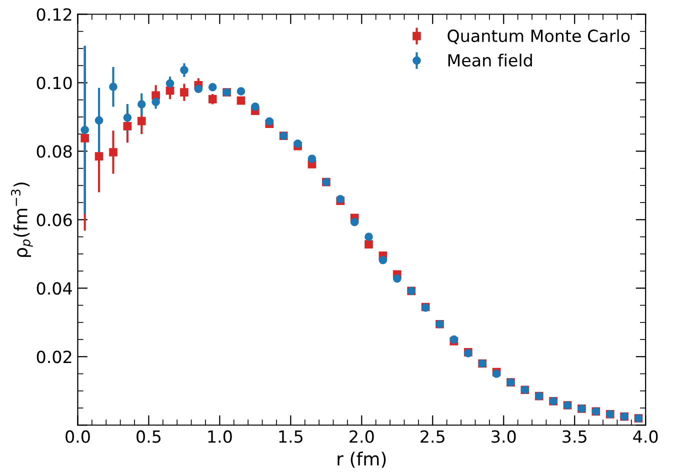  What do you see at coordinates (220, 436) in the screenshot?
I see `x-tick-label: 1.0` at bounding box center [220, 436].